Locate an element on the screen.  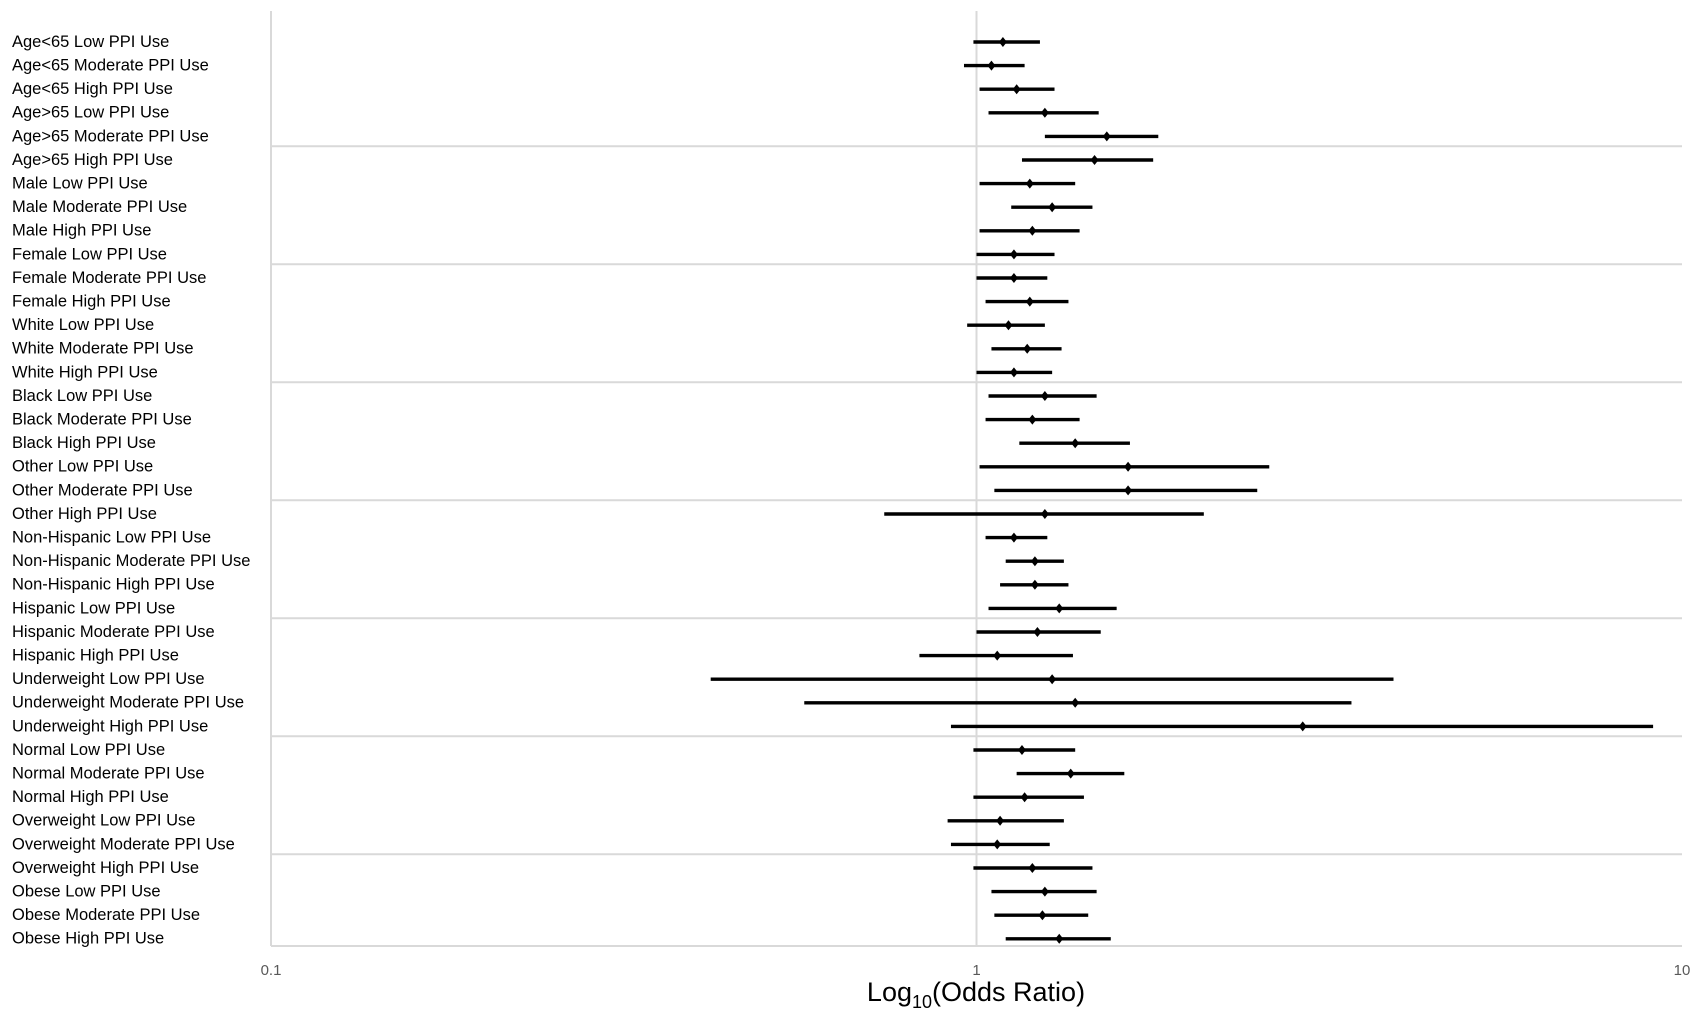
row-label: Hispanic Low PPI Use is located at coordinates (93, 608).